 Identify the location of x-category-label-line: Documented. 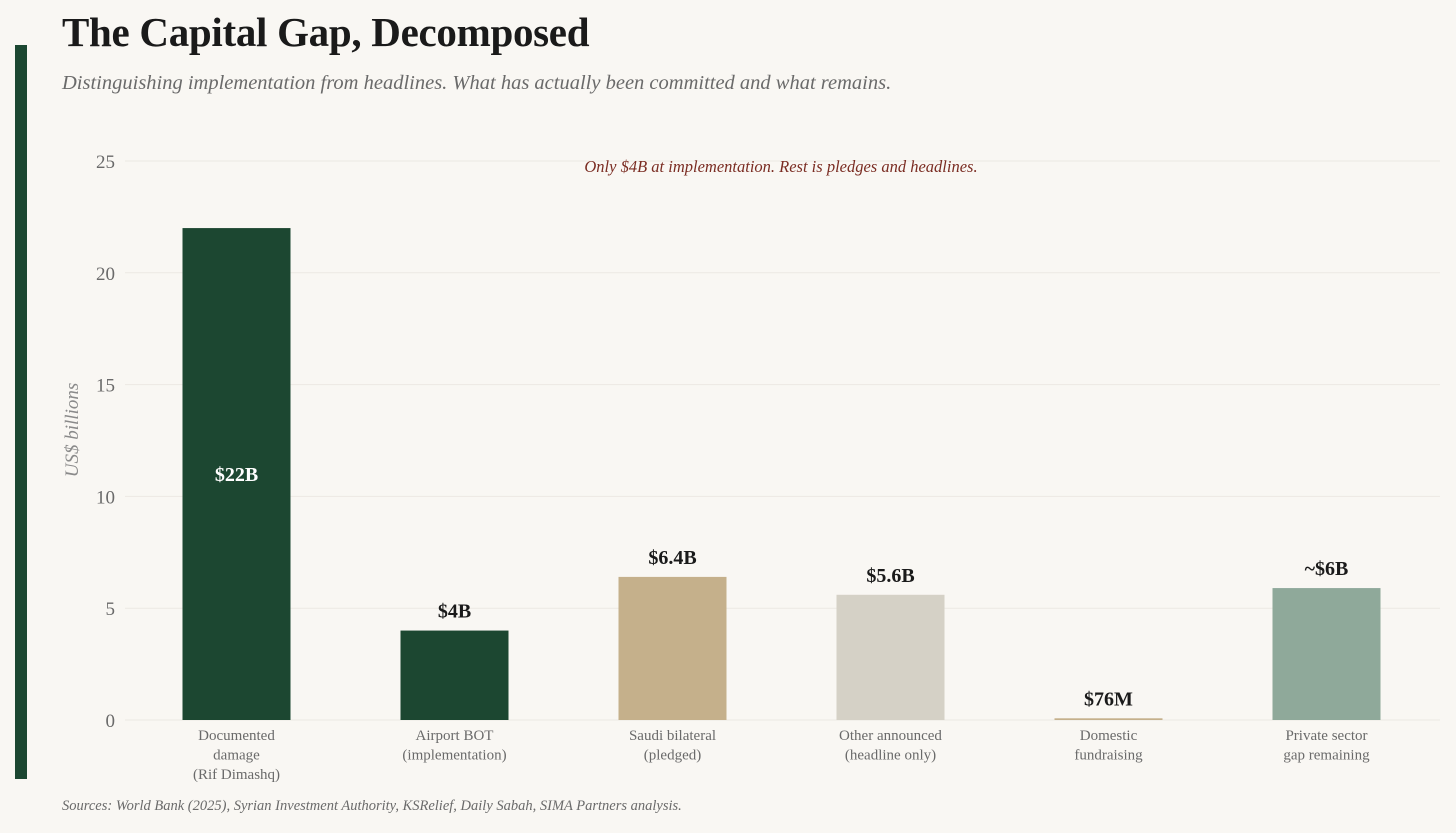
(236, 736).